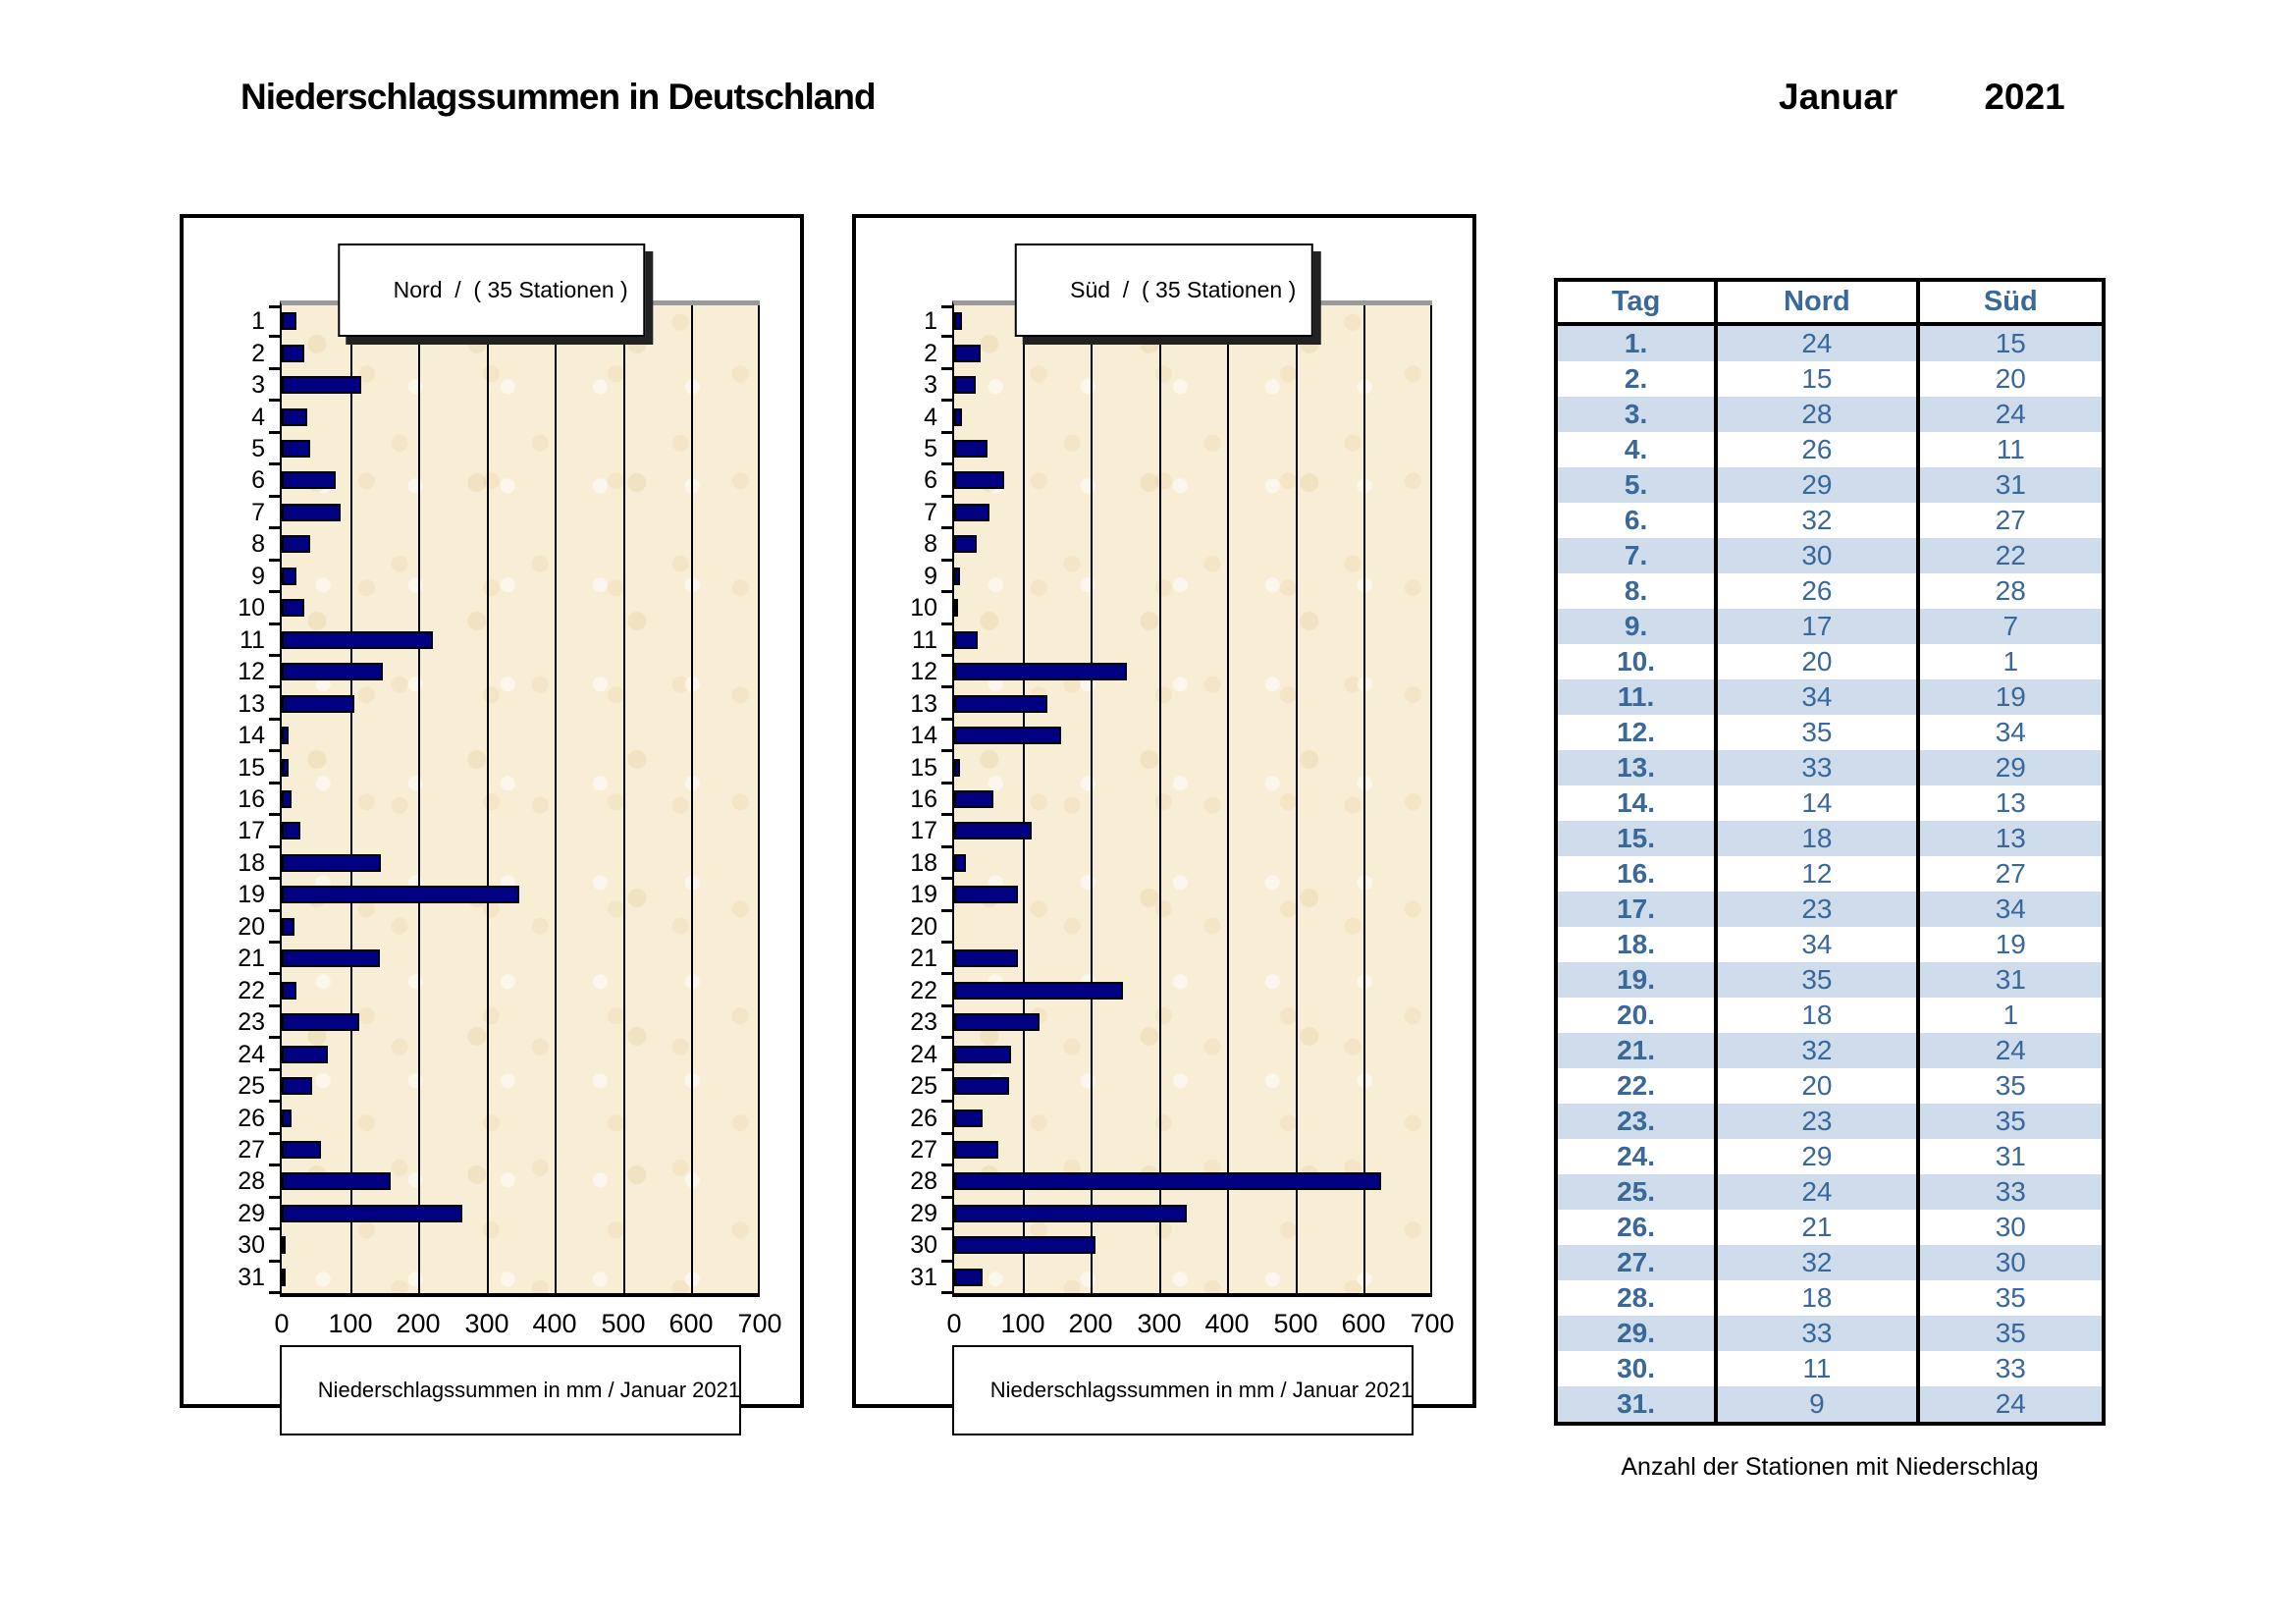 This screenshot has width=2296, height=1624. What do you see at coordinates (1636, 555) in the screenshot?
I see `day-cell: 7.` at bounding box center [1636, 555].